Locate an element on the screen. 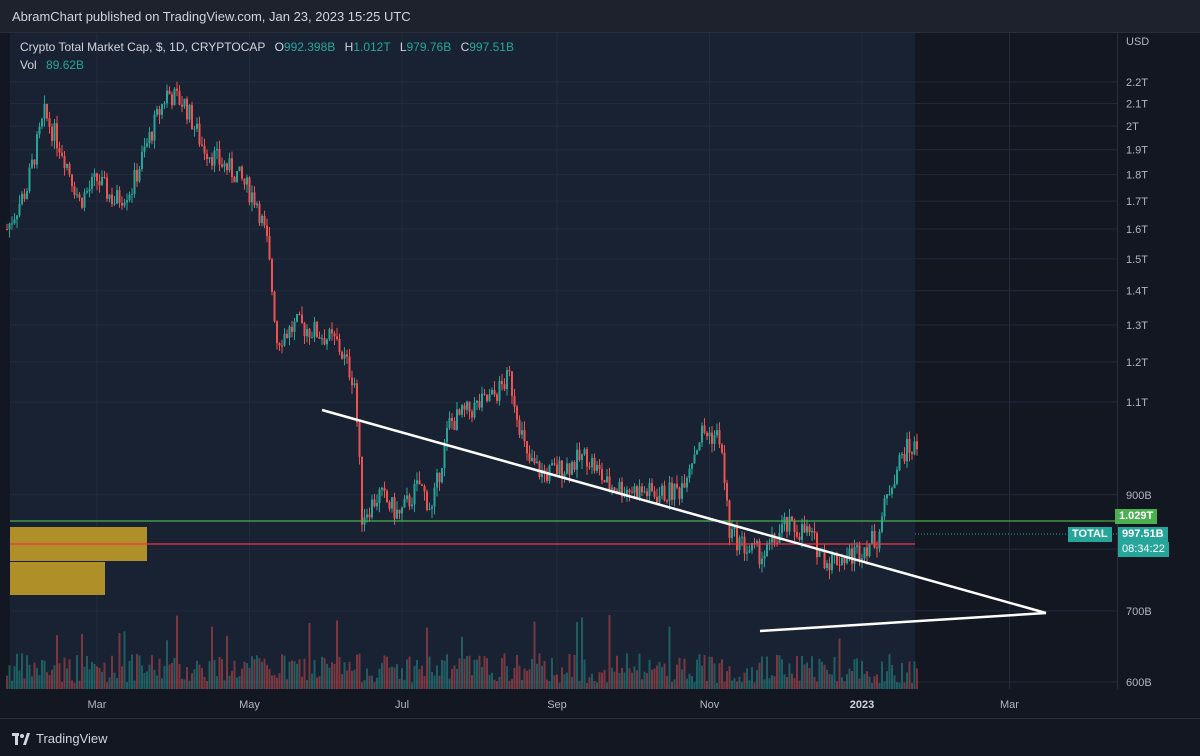  tradingview-logo: TradingView is located at coordinates (60, 738).